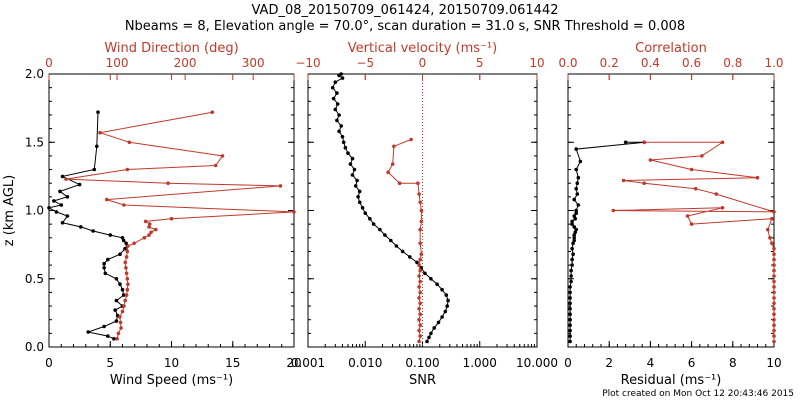  I want to click on series-line-residual, so click(607, 241).